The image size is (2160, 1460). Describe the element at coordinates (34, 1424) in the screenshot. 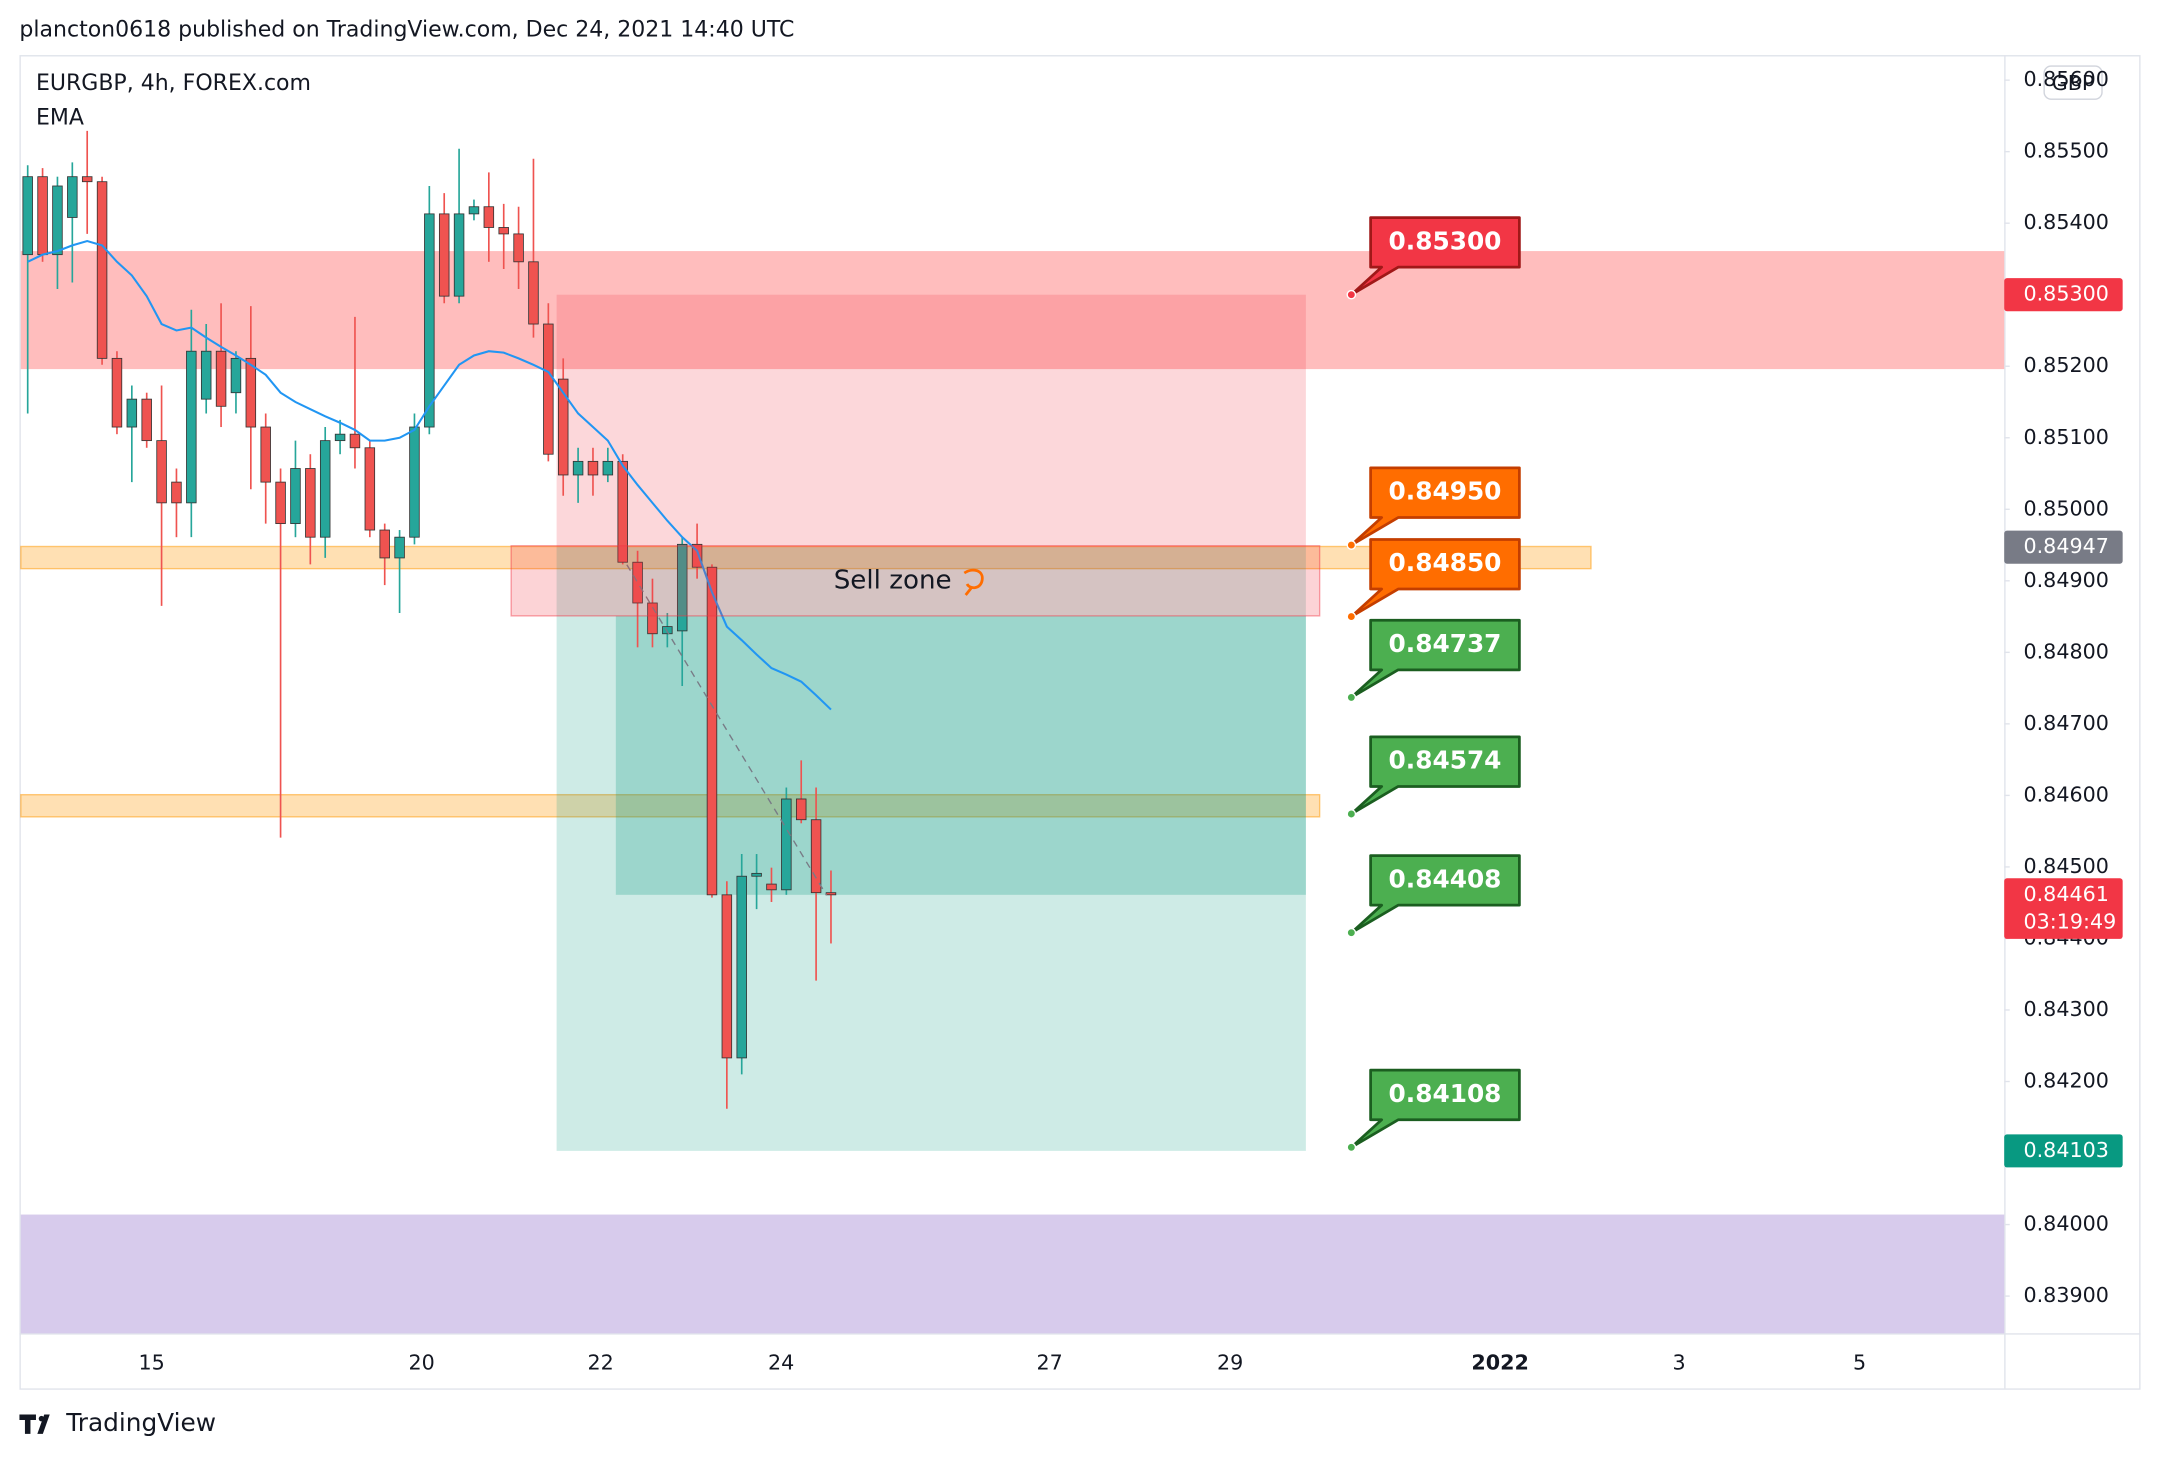

I see `tradingview-logo` at that location.